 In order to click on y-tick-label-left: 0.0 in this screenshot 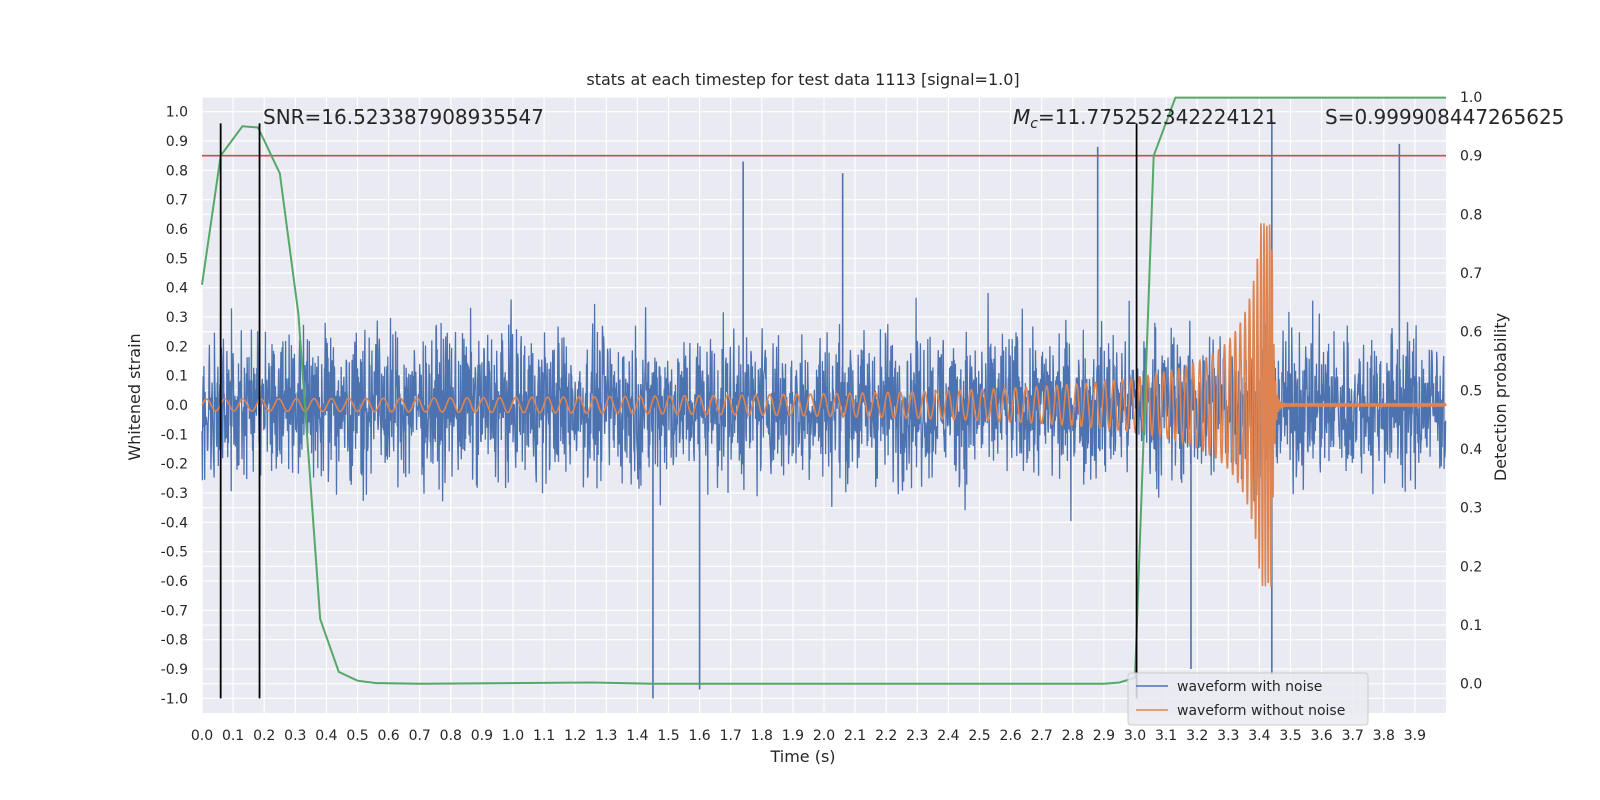, I will do `click(177, 406)`.